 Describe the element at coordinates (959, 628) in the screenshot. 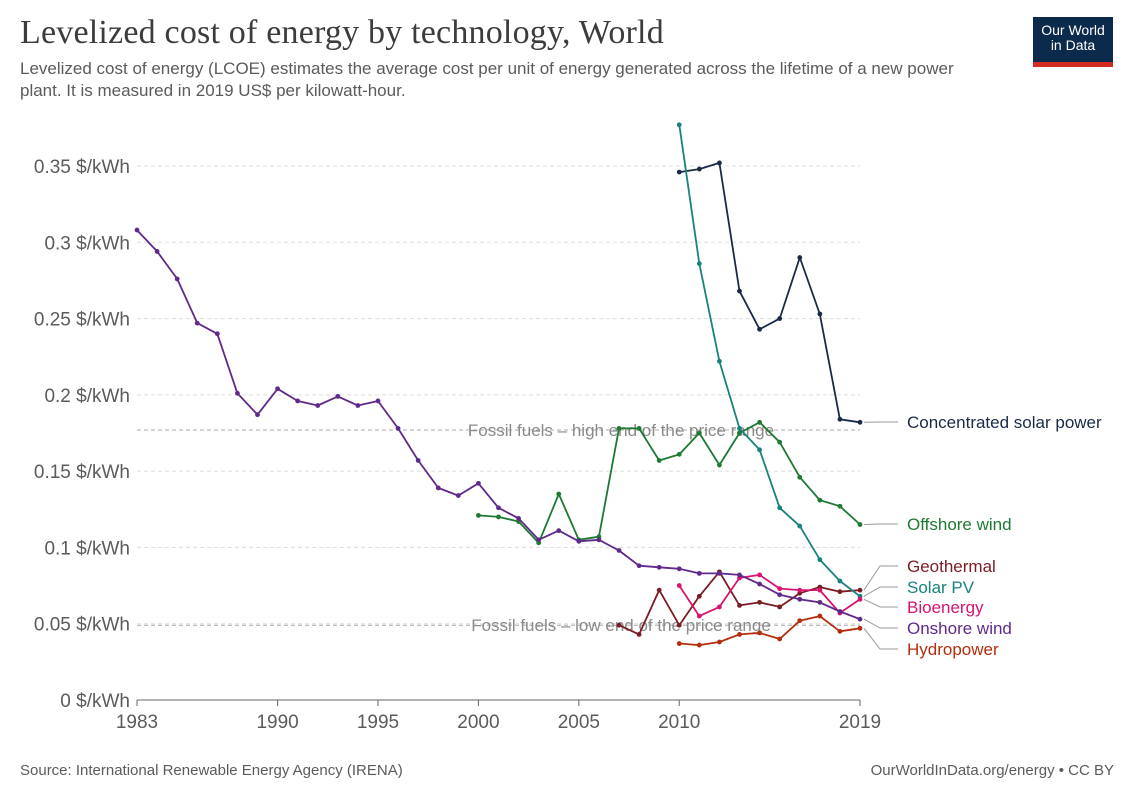

I see `series-label: Onshore wind` at that location.